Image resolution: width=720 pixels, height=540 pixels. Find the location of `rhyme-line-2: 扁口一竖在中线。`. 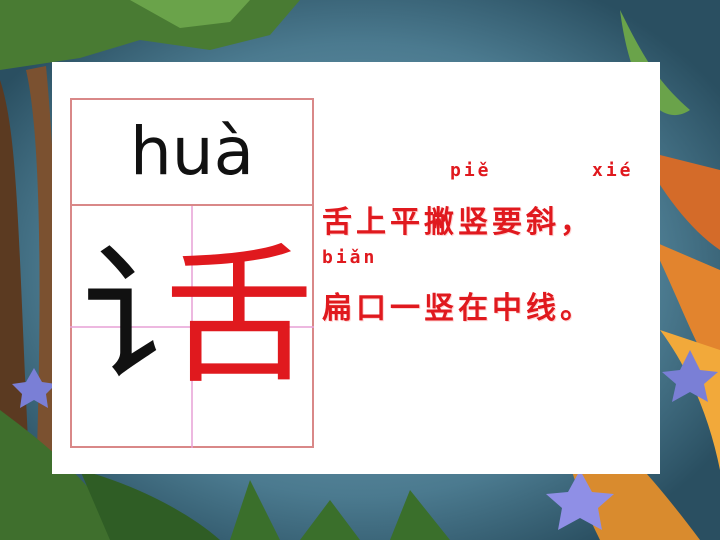

rhyme-line-2: 扁口一竖在中线。 is located at coordinates (458, 308).